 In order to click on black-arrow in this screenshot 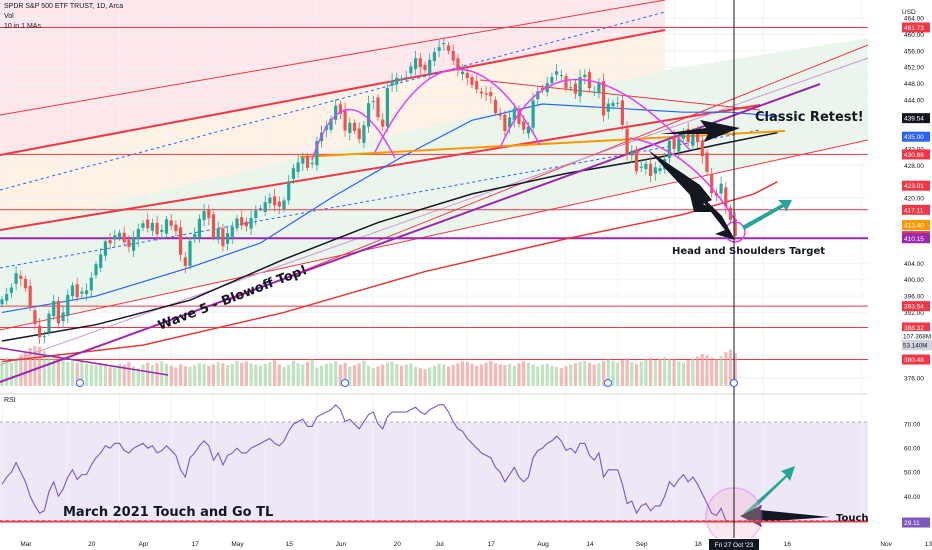, I will do `click(700, 131)`.